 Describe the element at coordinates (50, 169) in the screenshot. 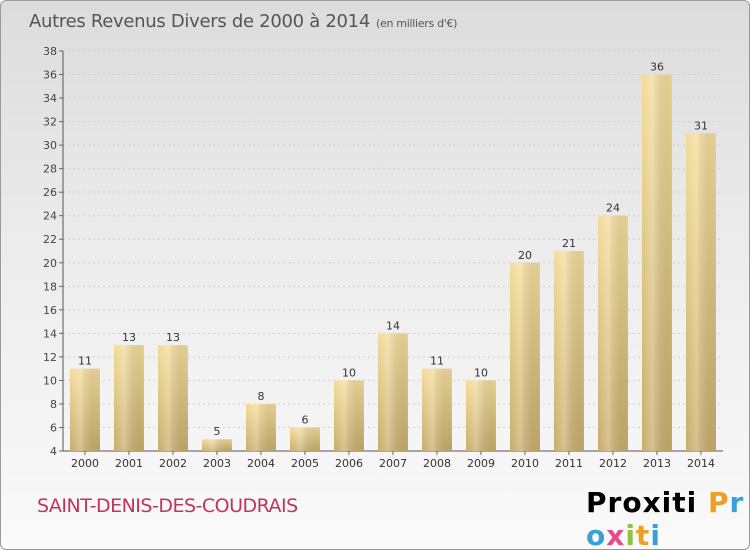

I see `y-tick-label: 28` at that location.